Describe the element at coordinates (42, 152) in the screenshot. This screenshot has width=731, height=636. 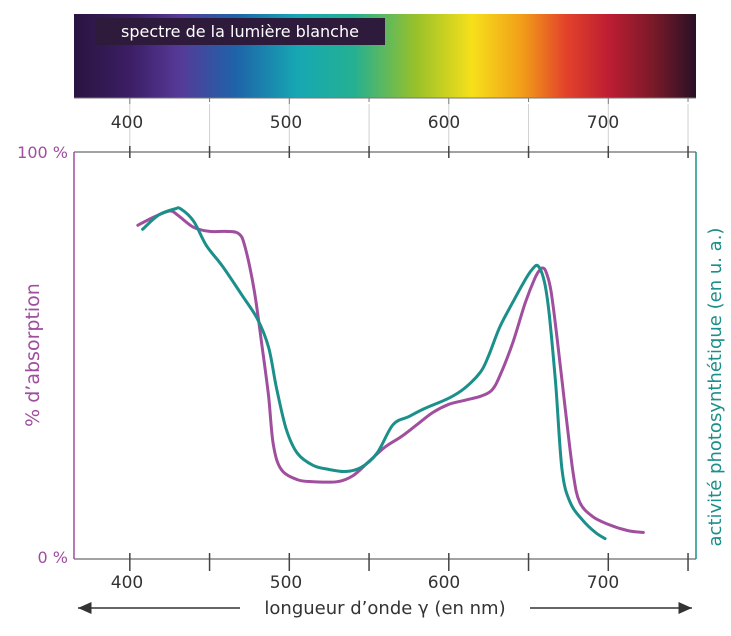
I see `y-left-top-label: 100 %` at that location.